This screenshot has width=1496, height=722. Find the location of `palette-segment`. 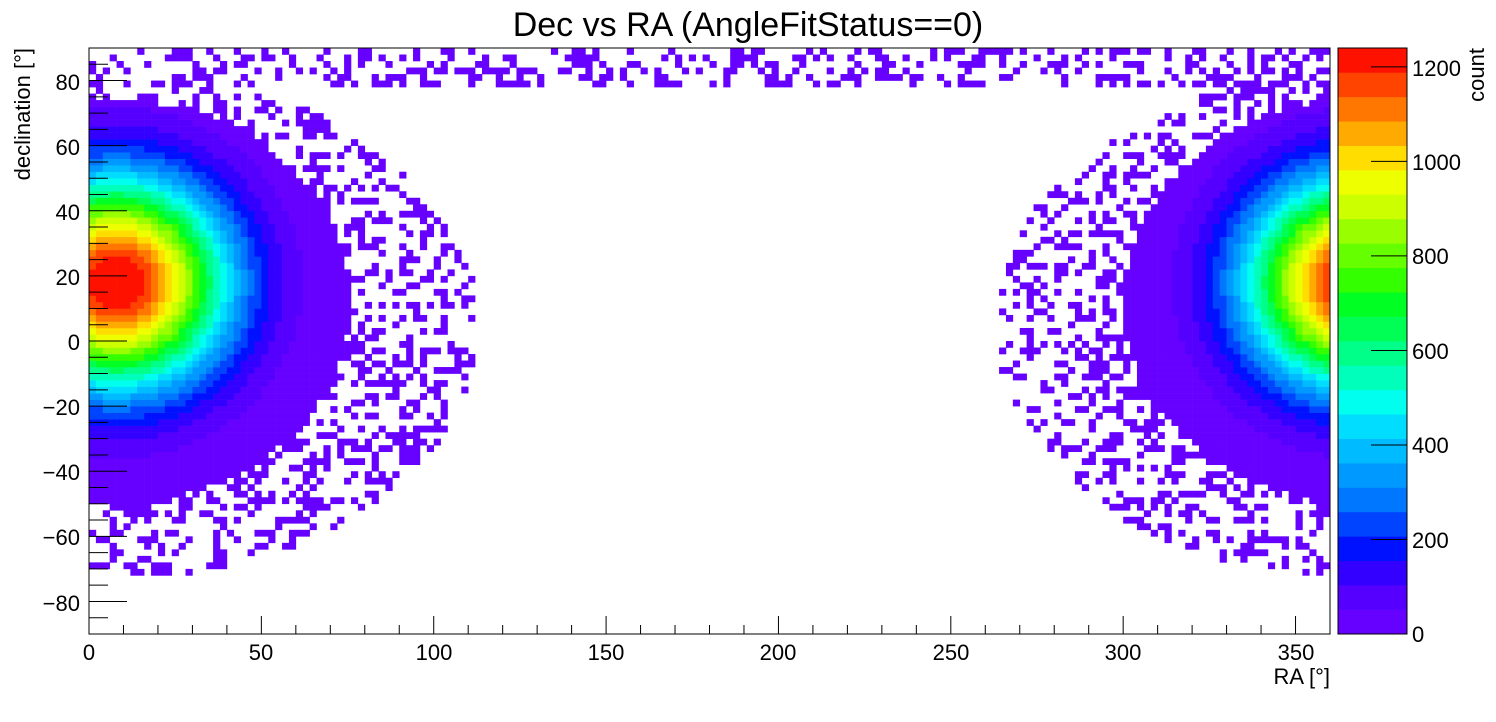

palette-segment is located at coordinates (1372, 182).